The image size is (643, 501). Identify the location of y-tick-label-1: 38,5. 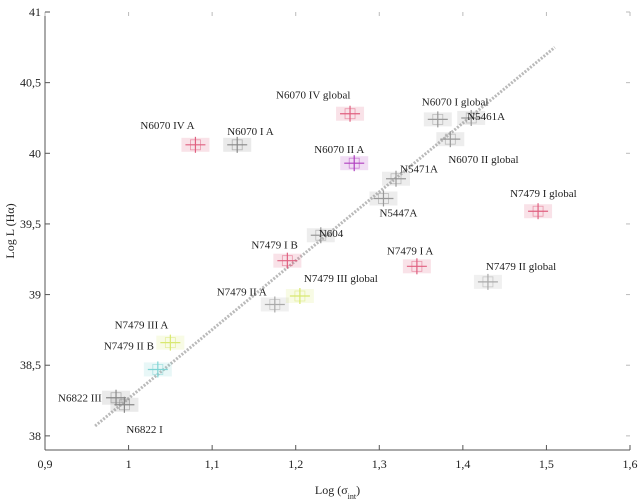
(30, 365).